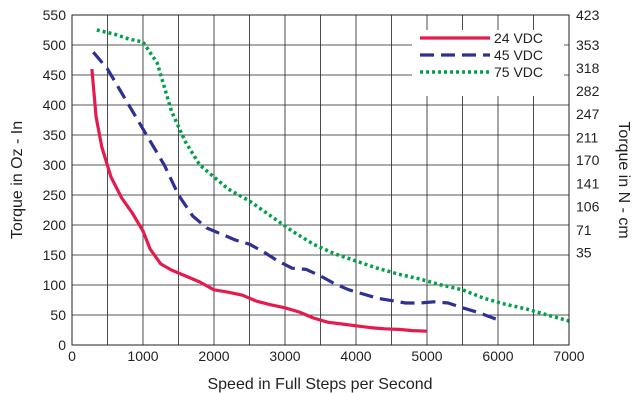 The height and width of the screenshot is (393, 633). I want to click on x-axis-ticks: 0 1000 2000 3000 4000 5000 6000 7000, so click(326, 356).